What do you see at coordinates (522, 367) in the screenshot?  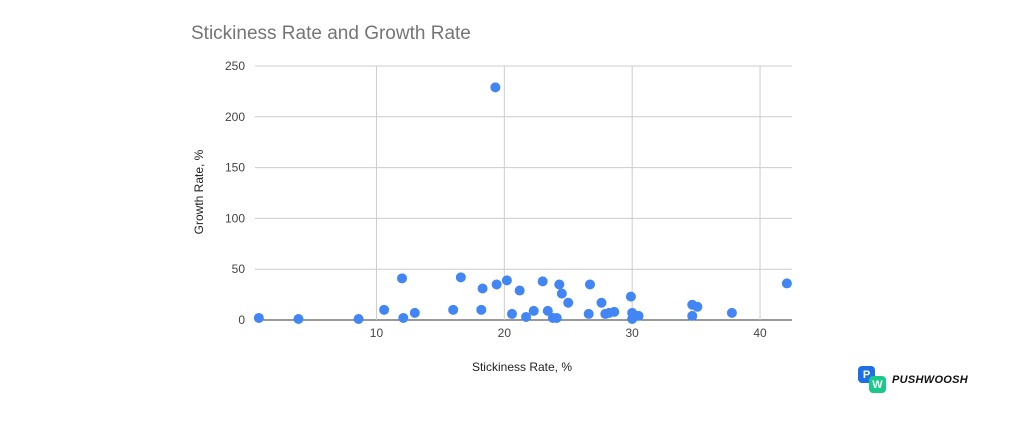 I see `x-axis-label: Stickiness Rate, %` at bounding box center [522, 367].